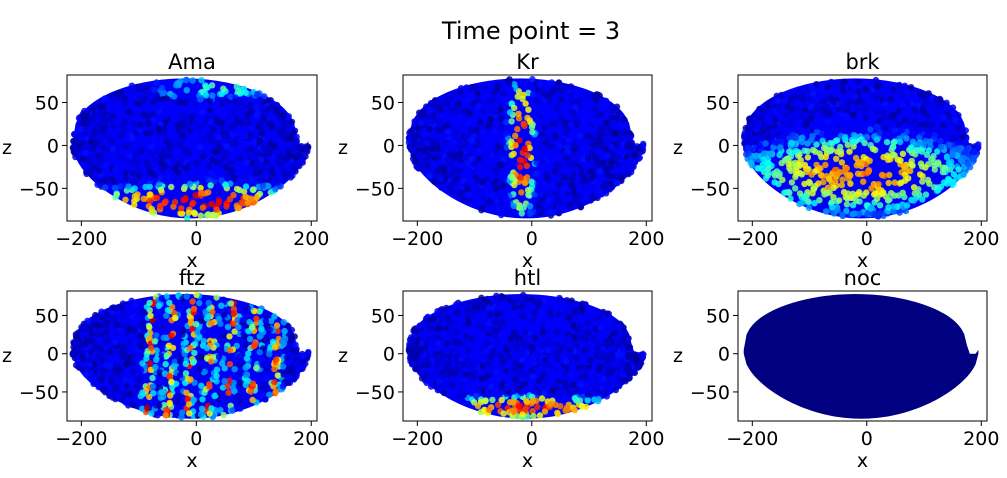 This screenshot has width=1007, height=478. Describe the element at coordinates (383, 103) in the screenshot. I see `y-tick-label: 50` at that location.